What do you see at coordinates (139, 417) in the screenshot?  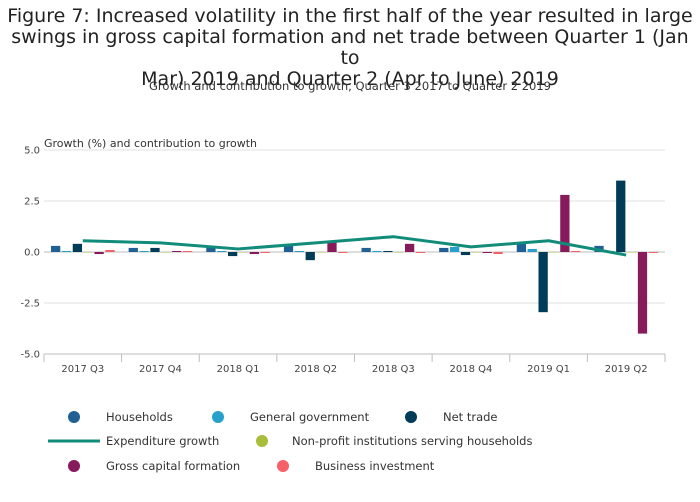 I see `legend-label: Households` at bounding box center [139, 417].